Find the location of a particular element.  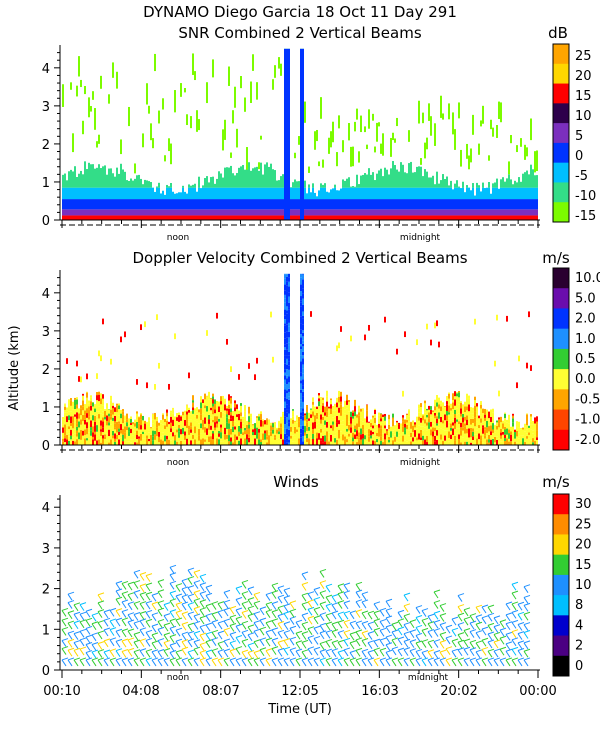

colorbar-tick-label: 25 is located at coordinates (583, 56).